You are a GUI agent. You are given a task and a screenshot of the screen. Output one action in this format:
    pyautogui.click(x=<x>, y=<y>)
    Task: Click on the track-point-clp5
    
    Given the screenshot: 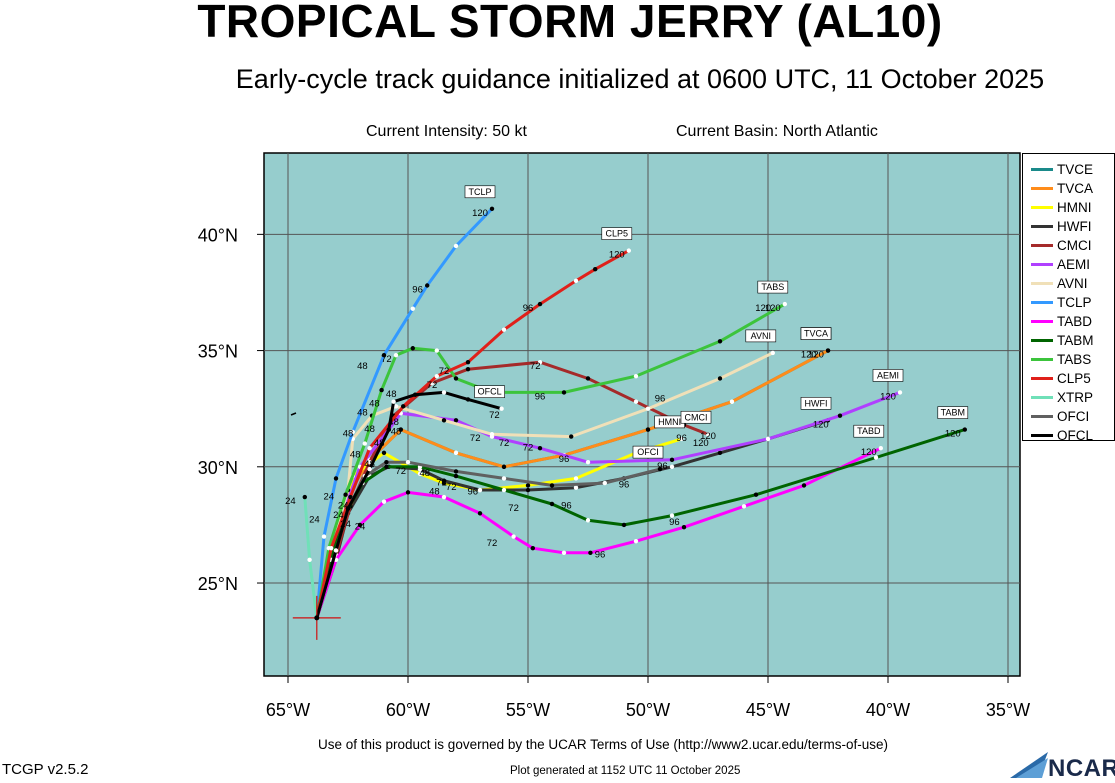 What is the action you would take?
    pyautogui.click(x=540, y=304)
    